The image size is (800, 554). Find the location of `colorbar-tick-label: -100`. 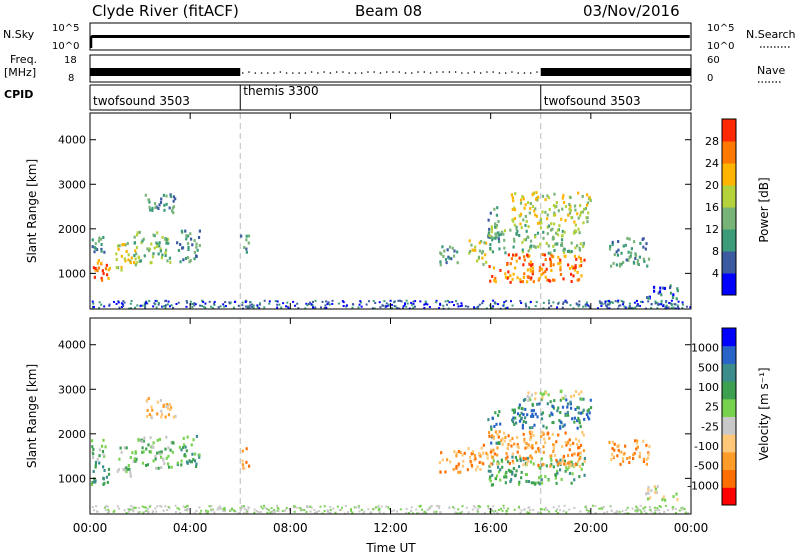

colorbar-tick-label: -100 is located at coordinates (706, 446).